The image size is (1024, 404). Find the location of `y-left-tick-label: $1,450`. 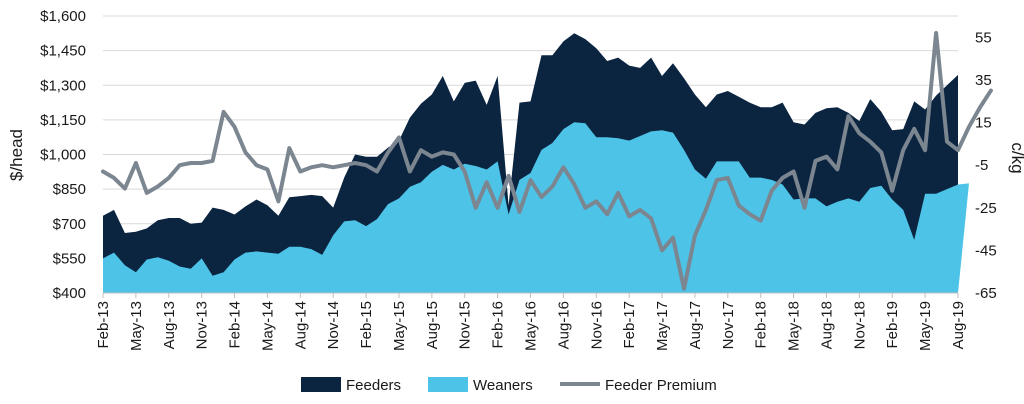

y-left-tick-label: $1,450 is located at coordinates (63, 51).